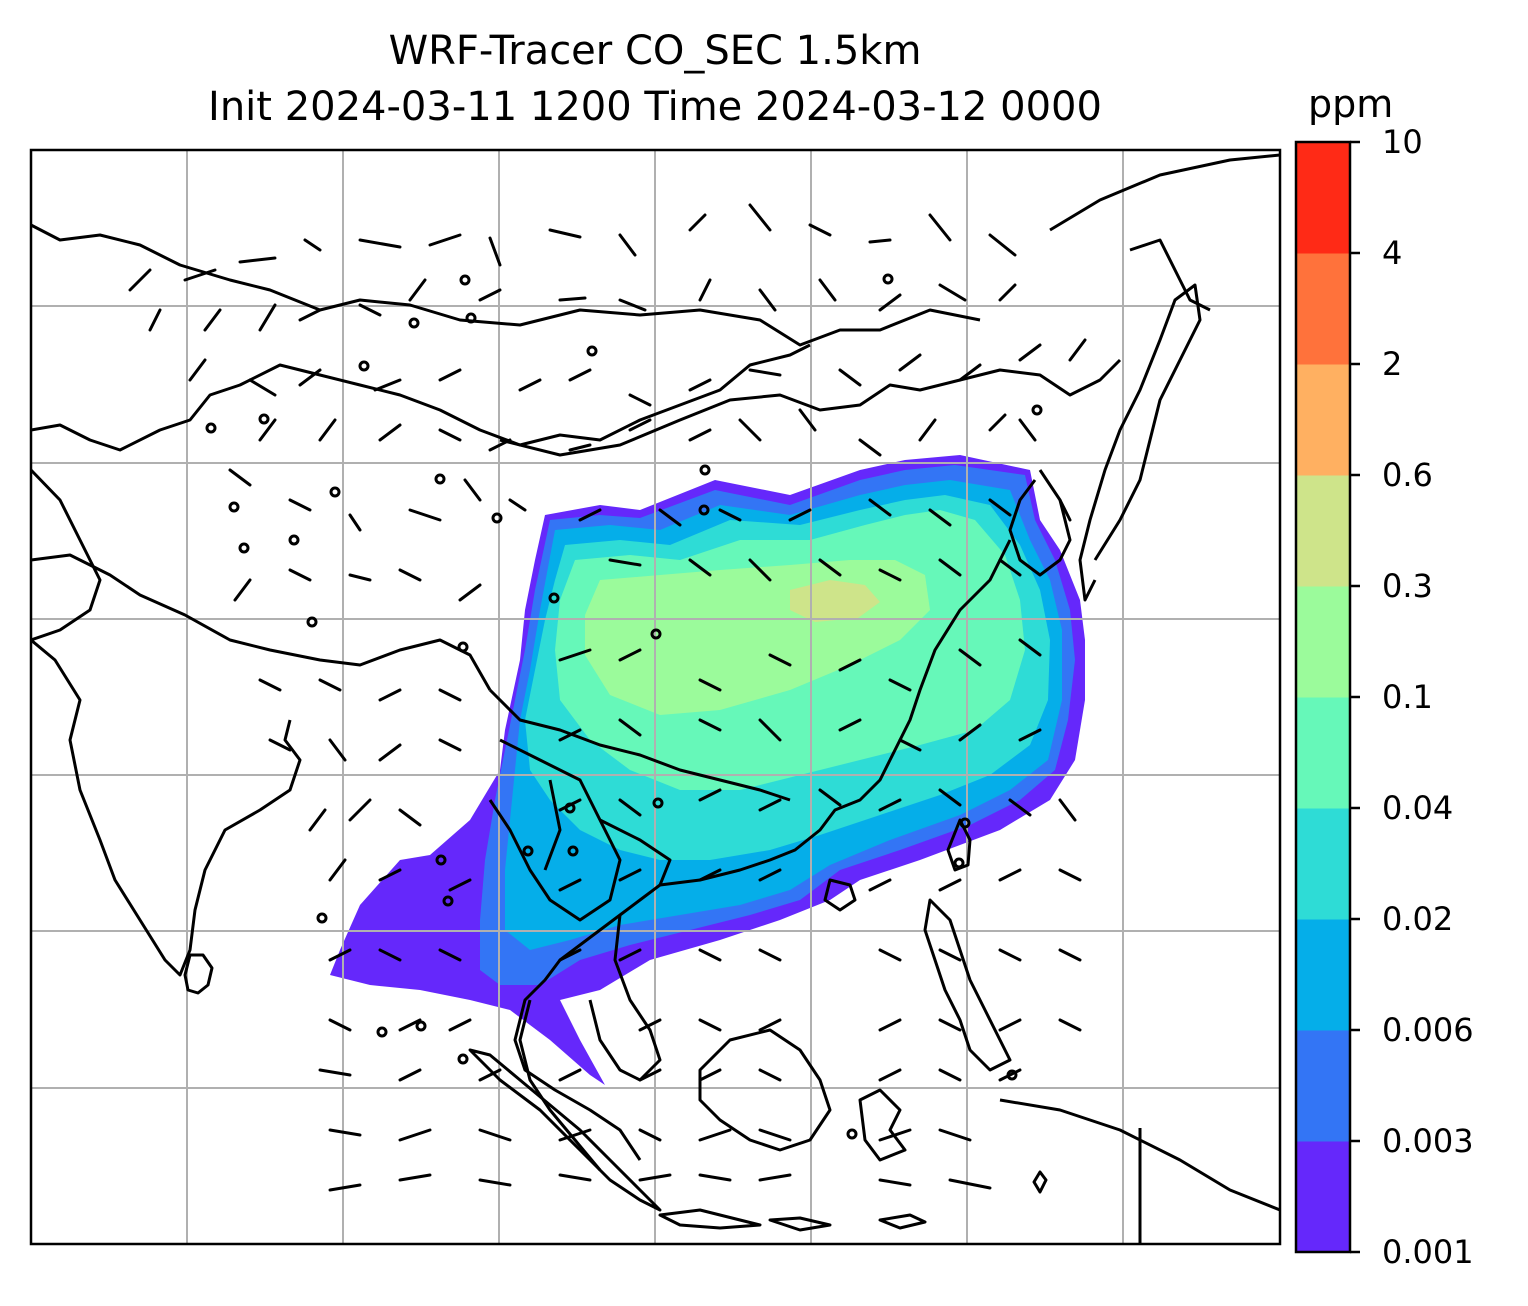 This screenshot has width=1528, height=1306. I want to click on china-interior-border, so click(639, 745).